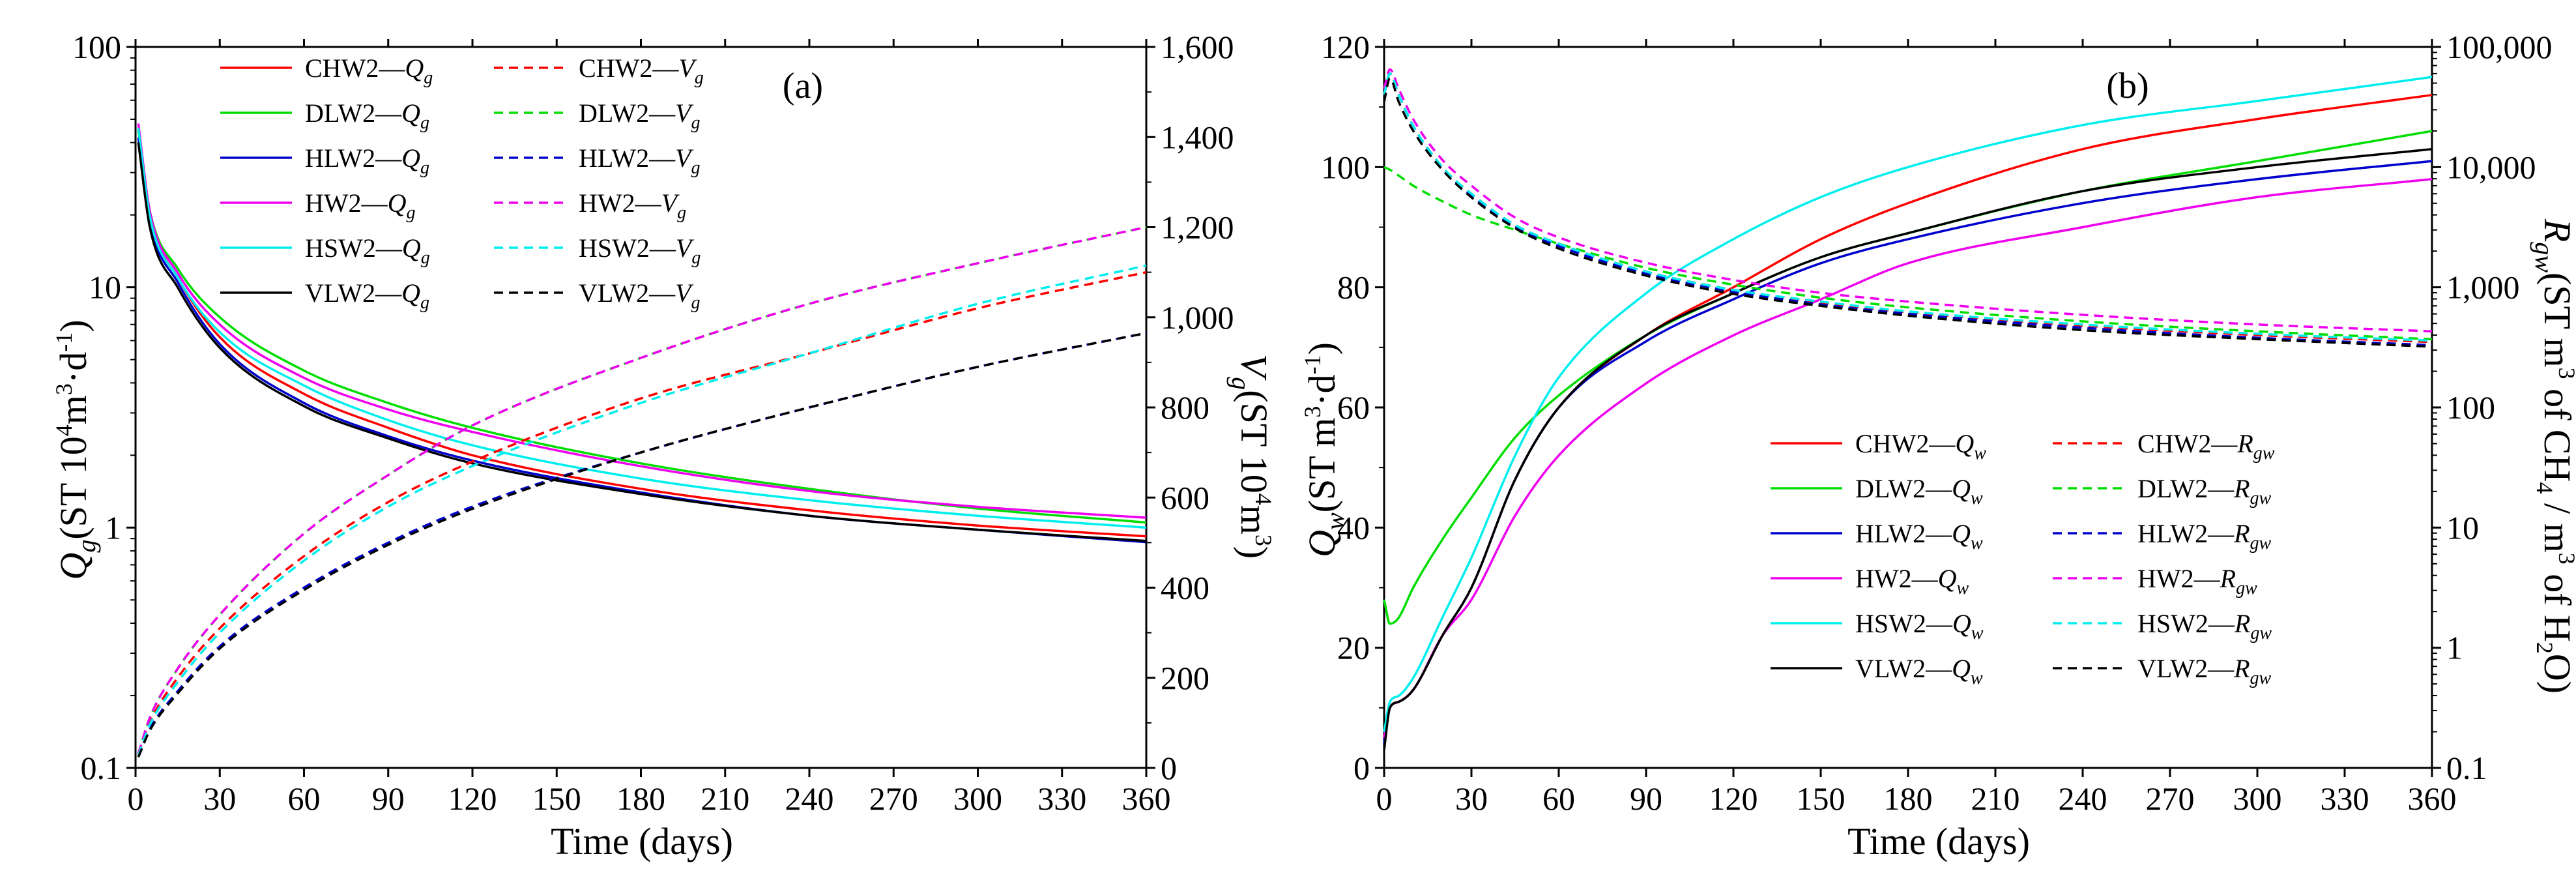 The width and height of the screenshot is (2576, 882). I want to click on panel-b-left-y-tick-label: 0, so click(1361, 768).